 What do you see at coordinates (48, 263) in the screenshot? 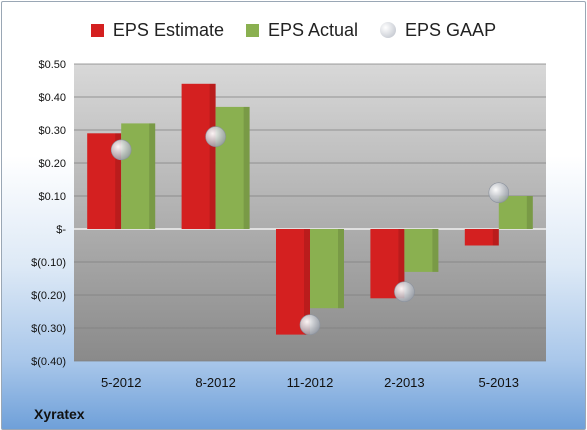
I see `y-tick-label: $(0.10)` at bounding box center [48, 263].